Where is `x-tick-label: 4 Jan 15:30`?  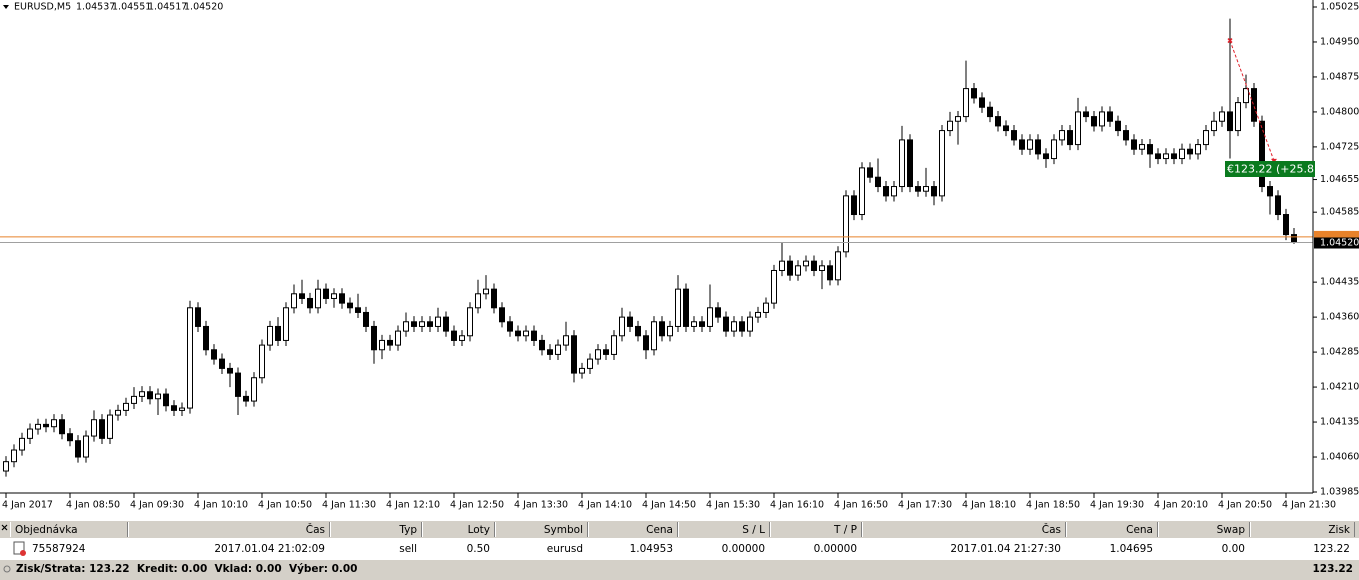 x-tick-label: 4 Jan 15:30 is located at coordinates (733, 505).